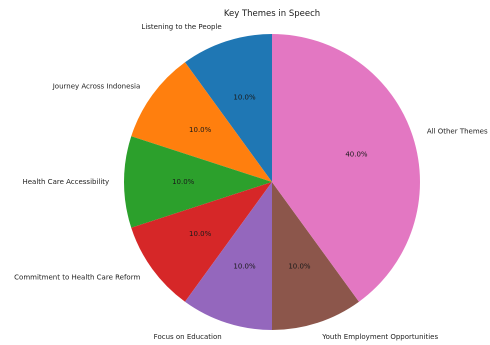 This screenshot has height=345, width=490. Describe the element at coordinates (228, 256) in the screenshot. I see `pie-slice-focus-on-education` at that location.